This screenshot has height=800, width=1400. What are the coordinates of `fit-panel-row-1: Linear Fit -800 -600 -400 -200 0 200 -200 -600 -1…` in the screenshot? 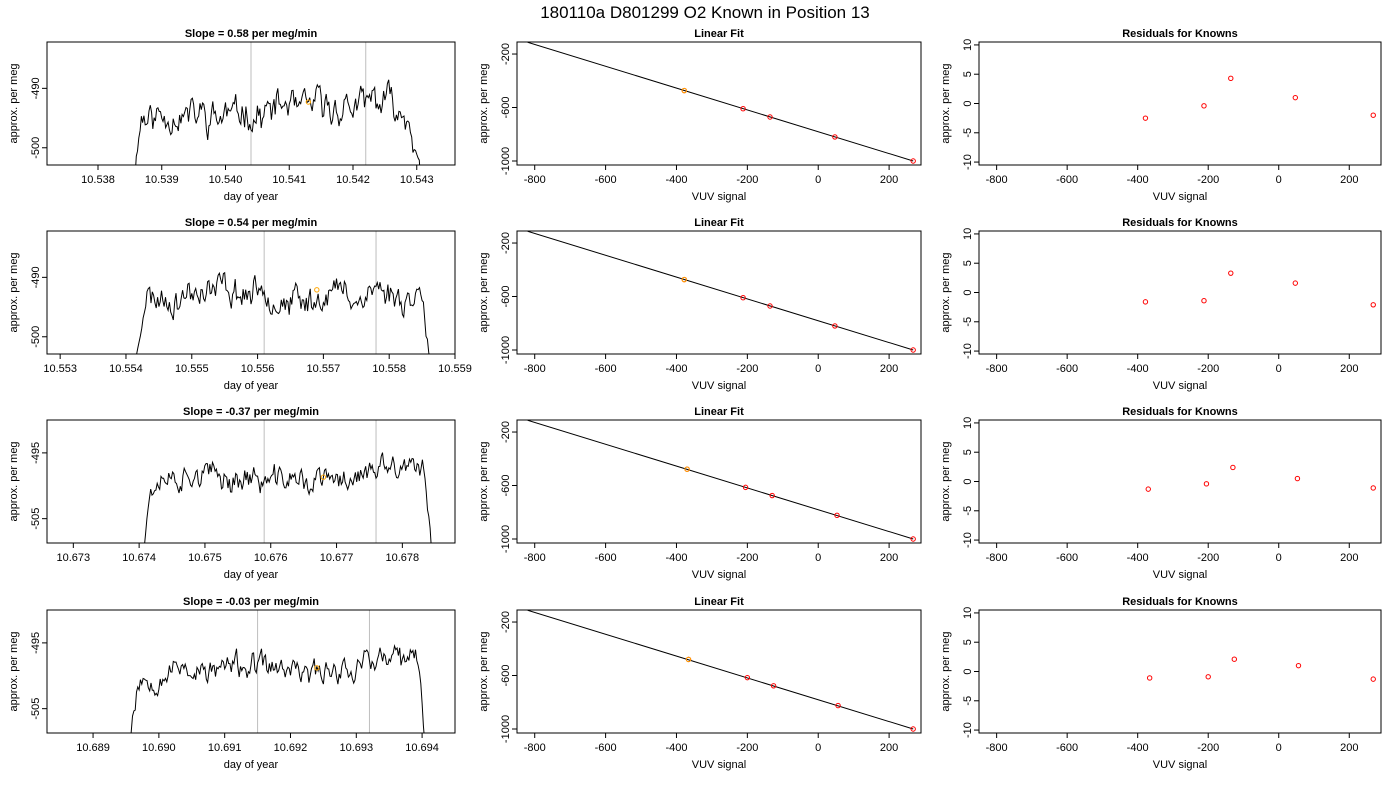 It's located at (700, 115).